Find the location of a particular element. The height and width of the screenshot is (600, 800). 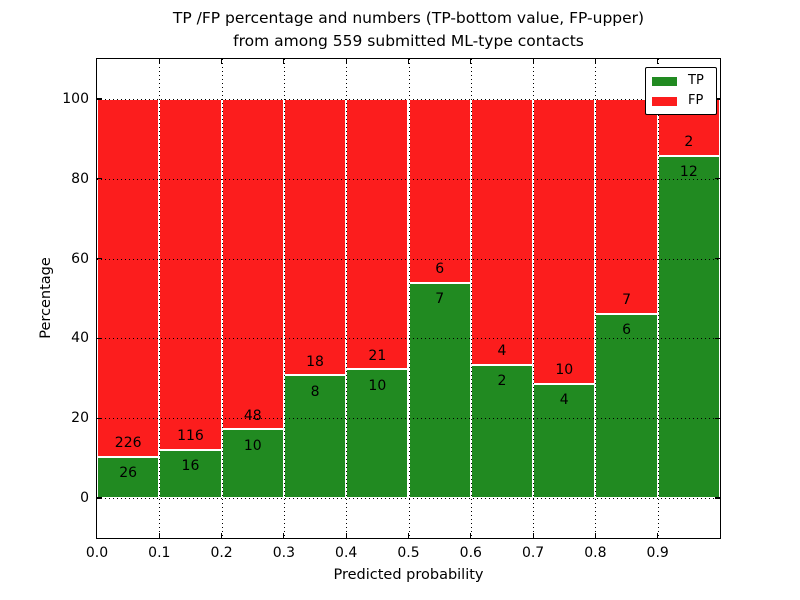

xtick-label: 0.1 is located at coordinates (159, 553).